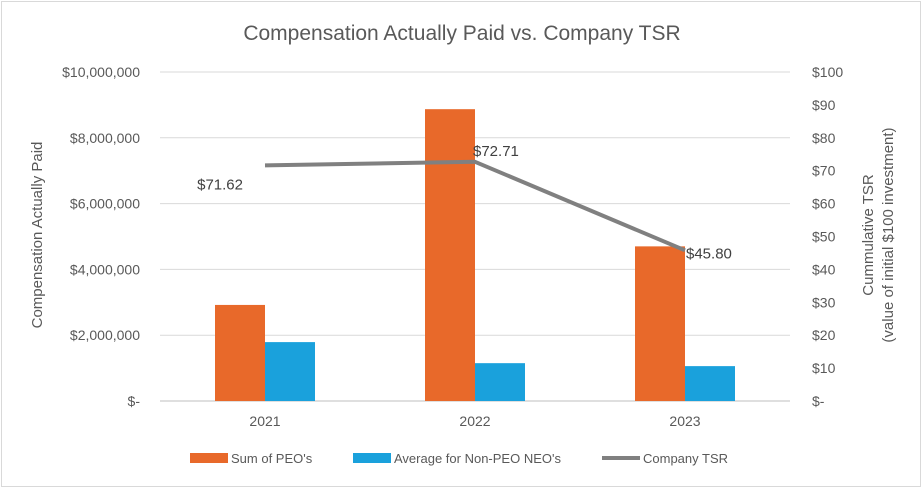  What do you see at coordinates (240, 352) in the screenshot?
I see `bar-peo-2021` at bounding box center [240, 352].